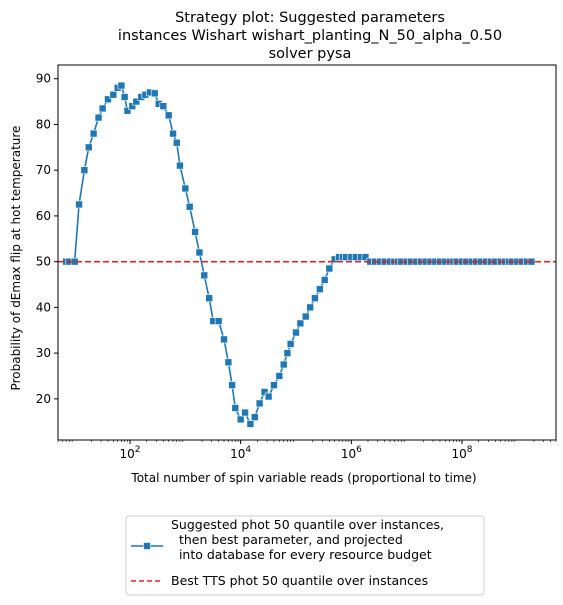 The width and height of the screenshot is (563, 605). I want to click on x-tick-label: 10⁶, so click(351, 453).